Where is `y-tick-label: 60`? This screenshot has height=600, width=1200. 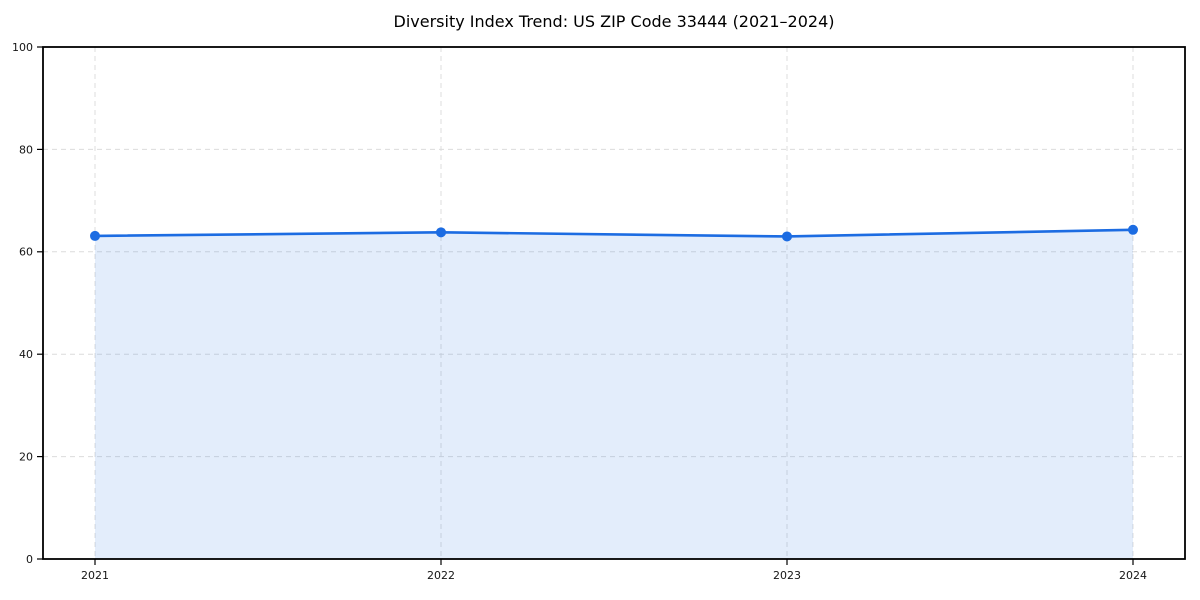 y-tick-label: 60 is located at coordinates (26, 252).